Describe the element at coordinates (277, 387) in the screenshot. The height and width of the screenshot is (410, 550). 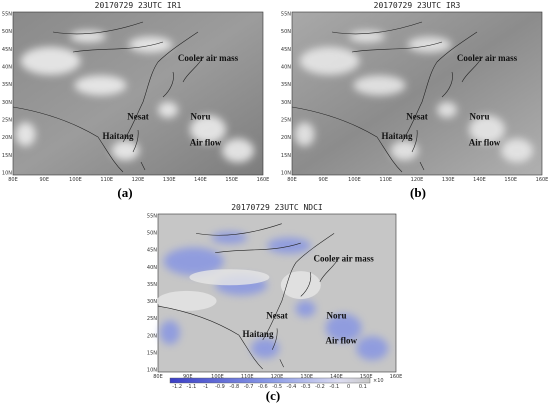
I see `colorbar-tick-label: -0.5` at that location.